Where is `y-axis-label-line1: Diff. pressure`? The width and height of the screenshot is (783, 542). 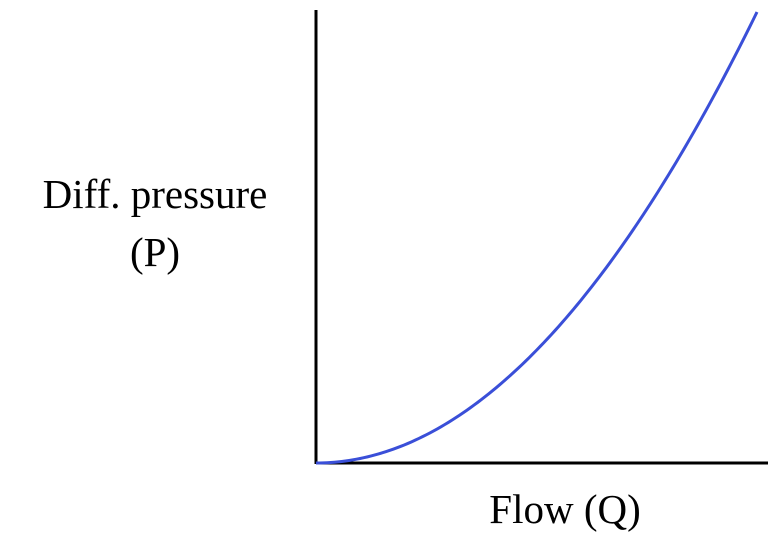
y-axis-label-line1: Diff. pressure is located at coordinates (155, 194).